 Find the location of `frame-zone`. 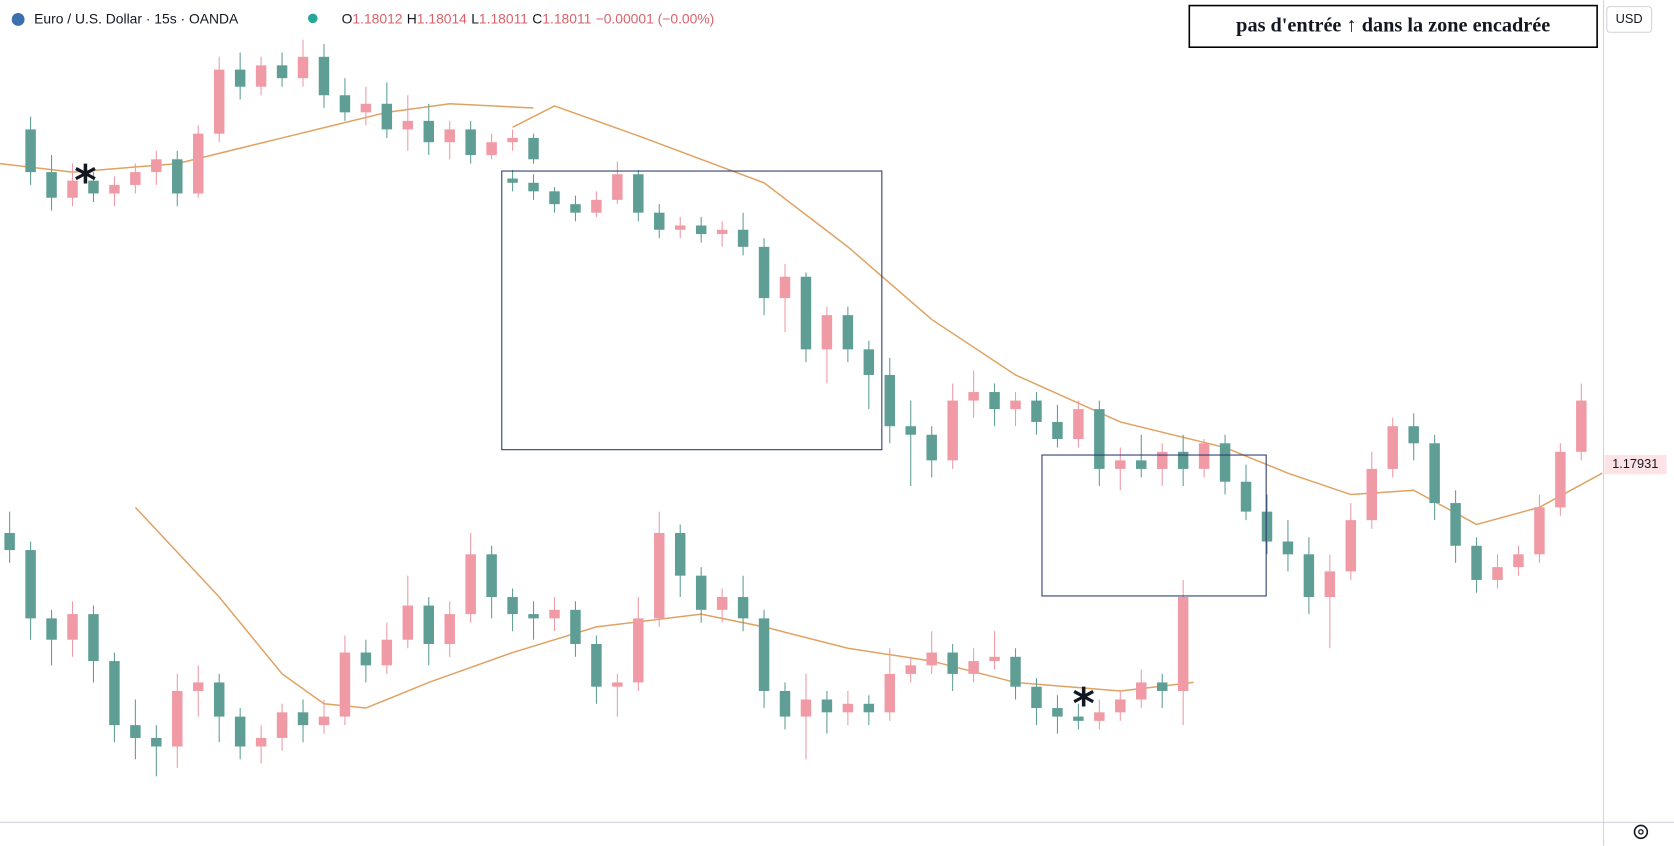

frame-zone is located at coordinates (692, 310).